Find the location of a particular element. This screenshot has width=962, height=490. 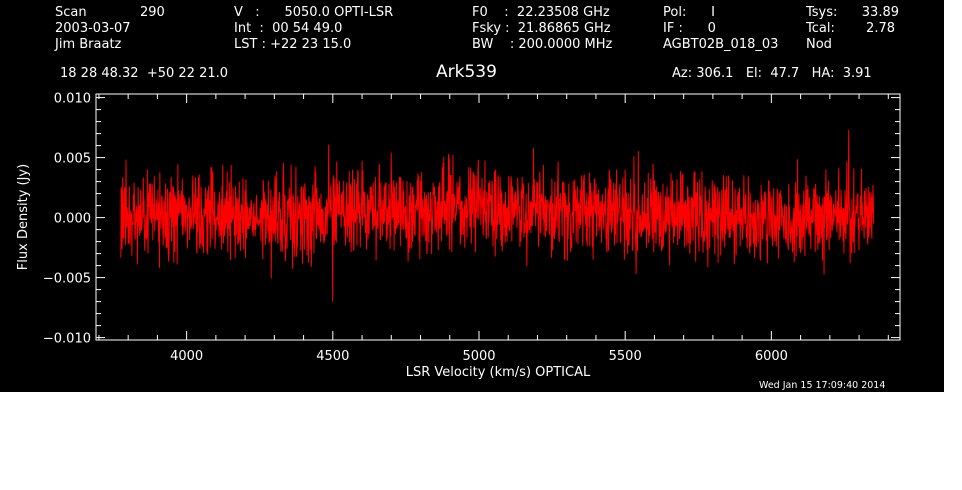

sky-frequency: Fsky : 21.86865 GHz is located at coordinates (541, 28).